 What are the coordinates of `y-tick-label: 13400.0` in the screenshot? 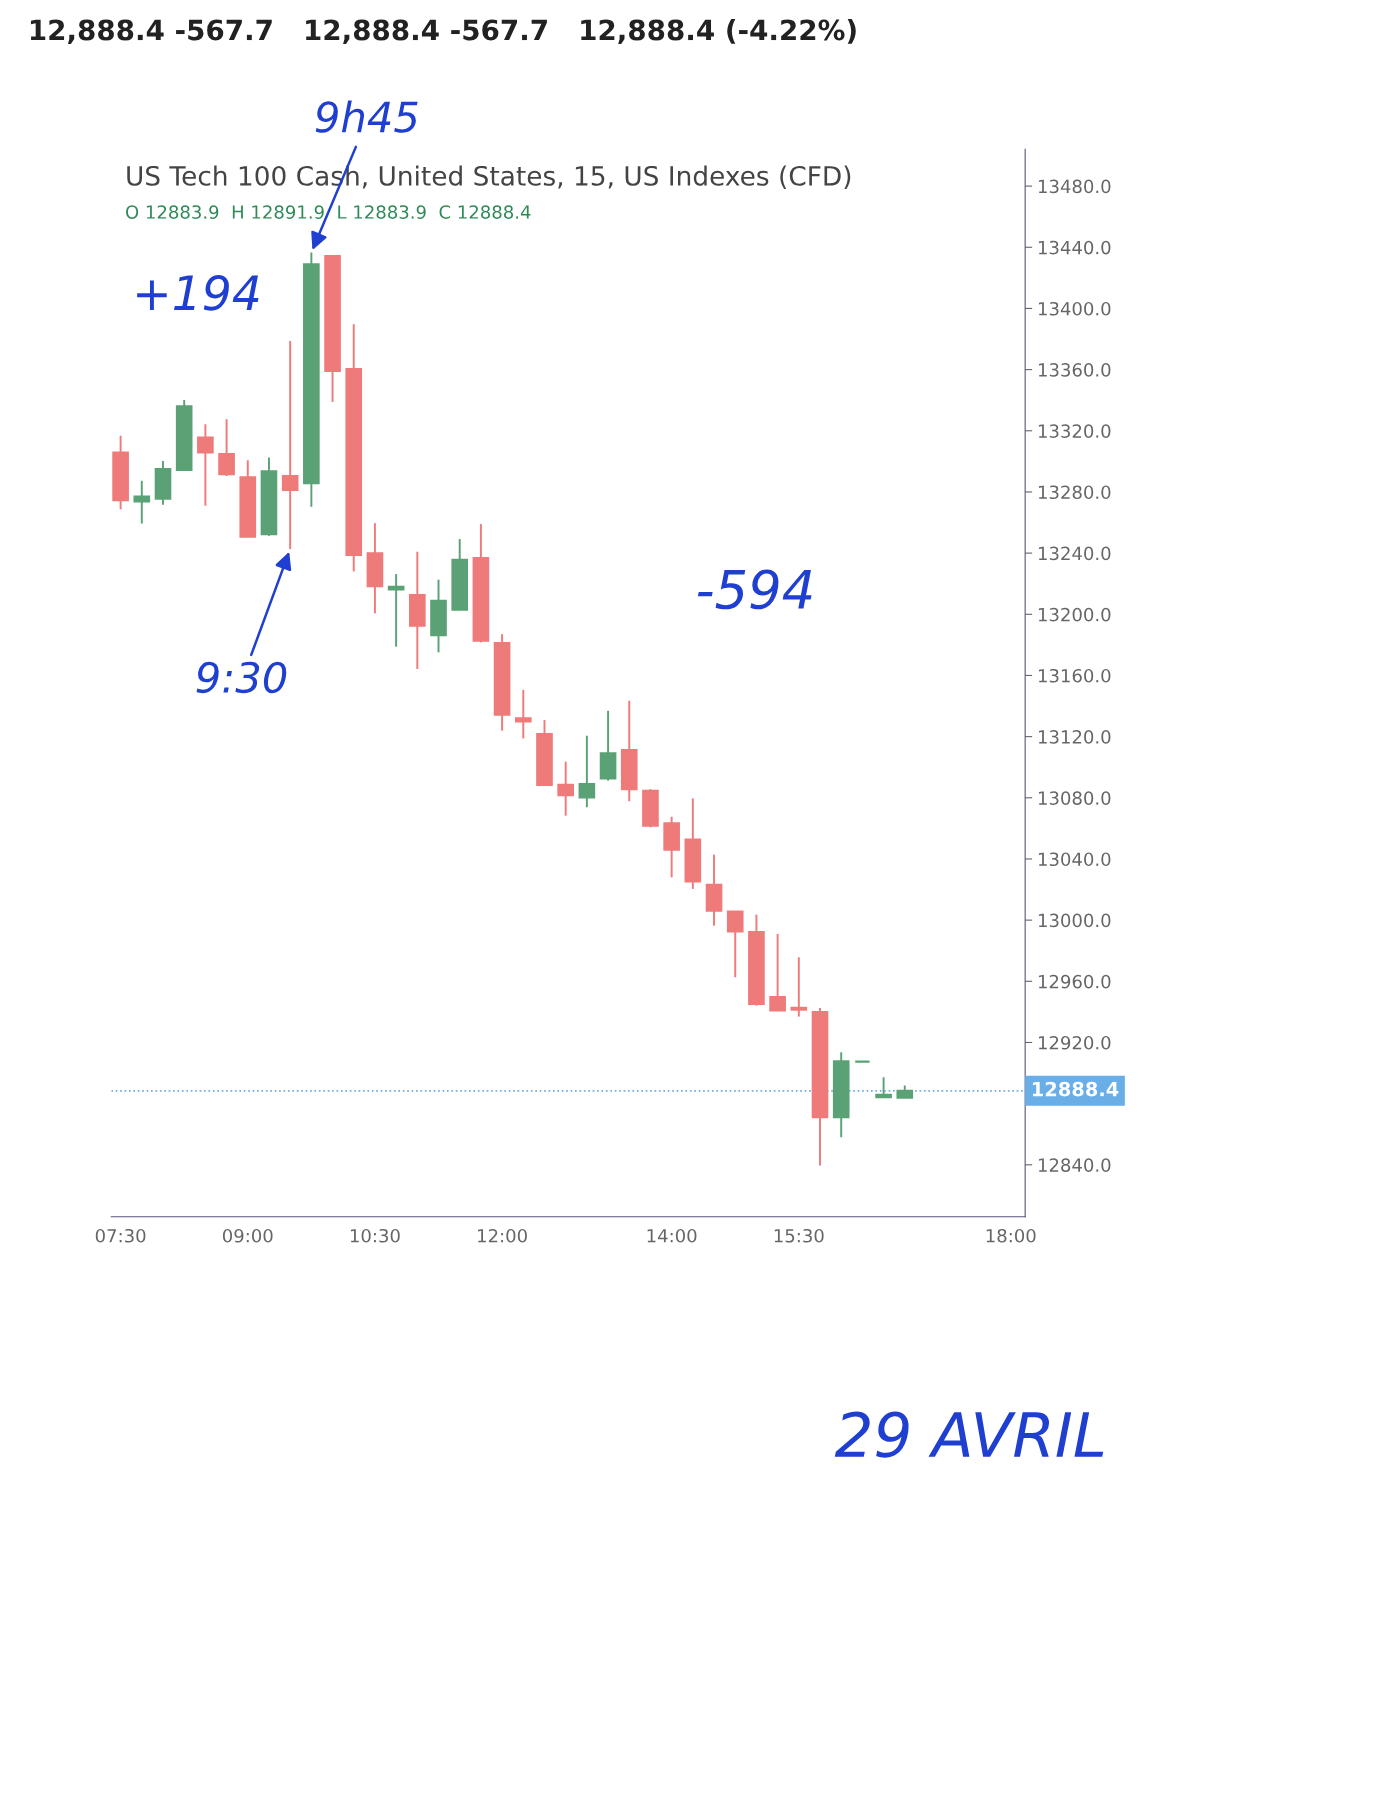 It's located at (1074, 308).